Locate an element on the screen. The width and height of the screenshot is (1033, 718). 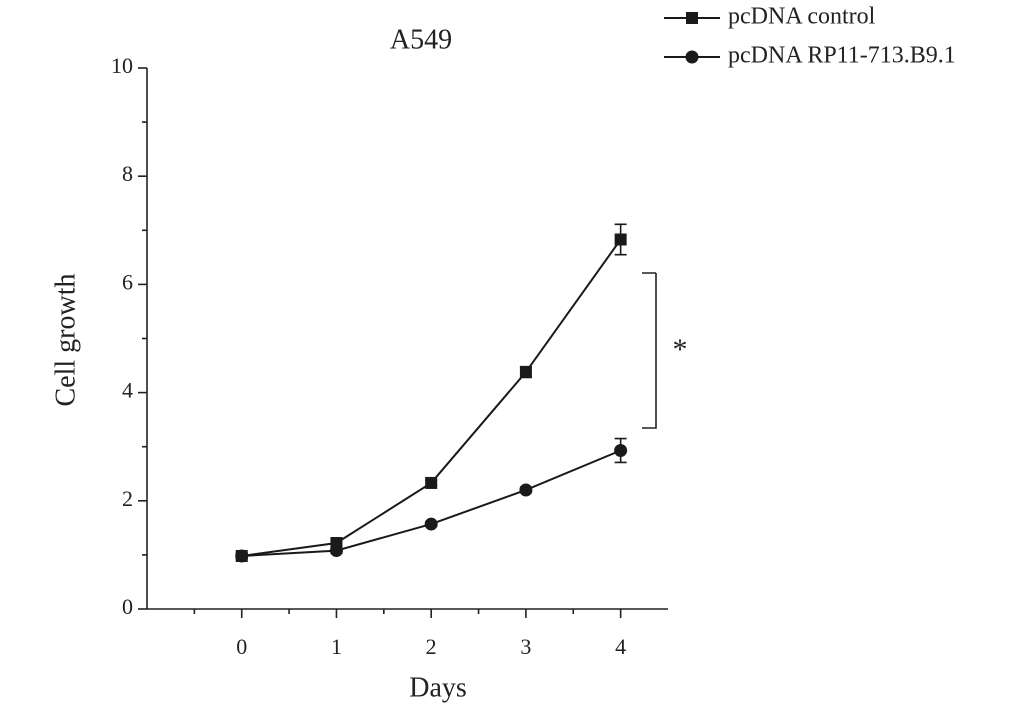
x-tick-label: 3 is located at coordinates (525, 646).